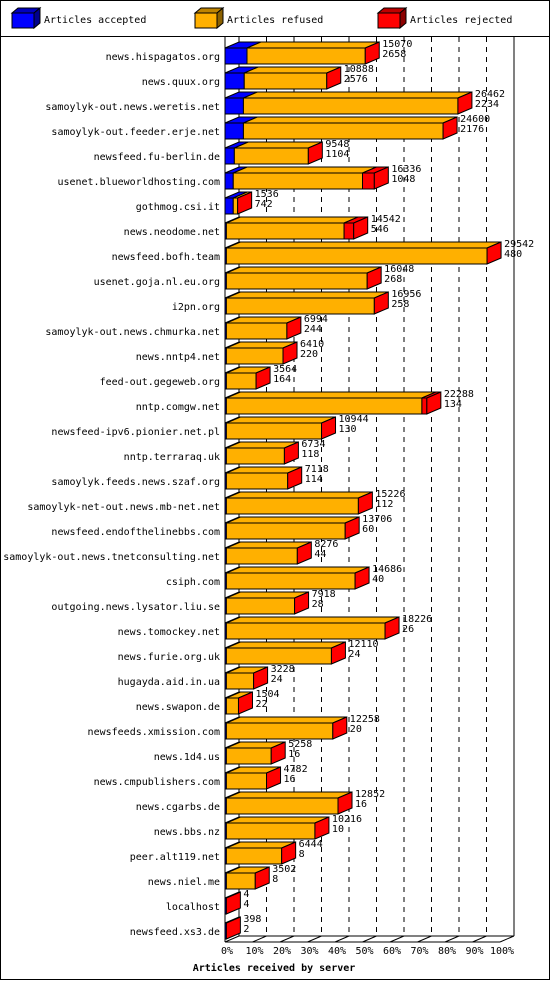  Describe the element at coordinates (227, 951) in the screenshot. I see `x-tick-label: 0%` at that location.